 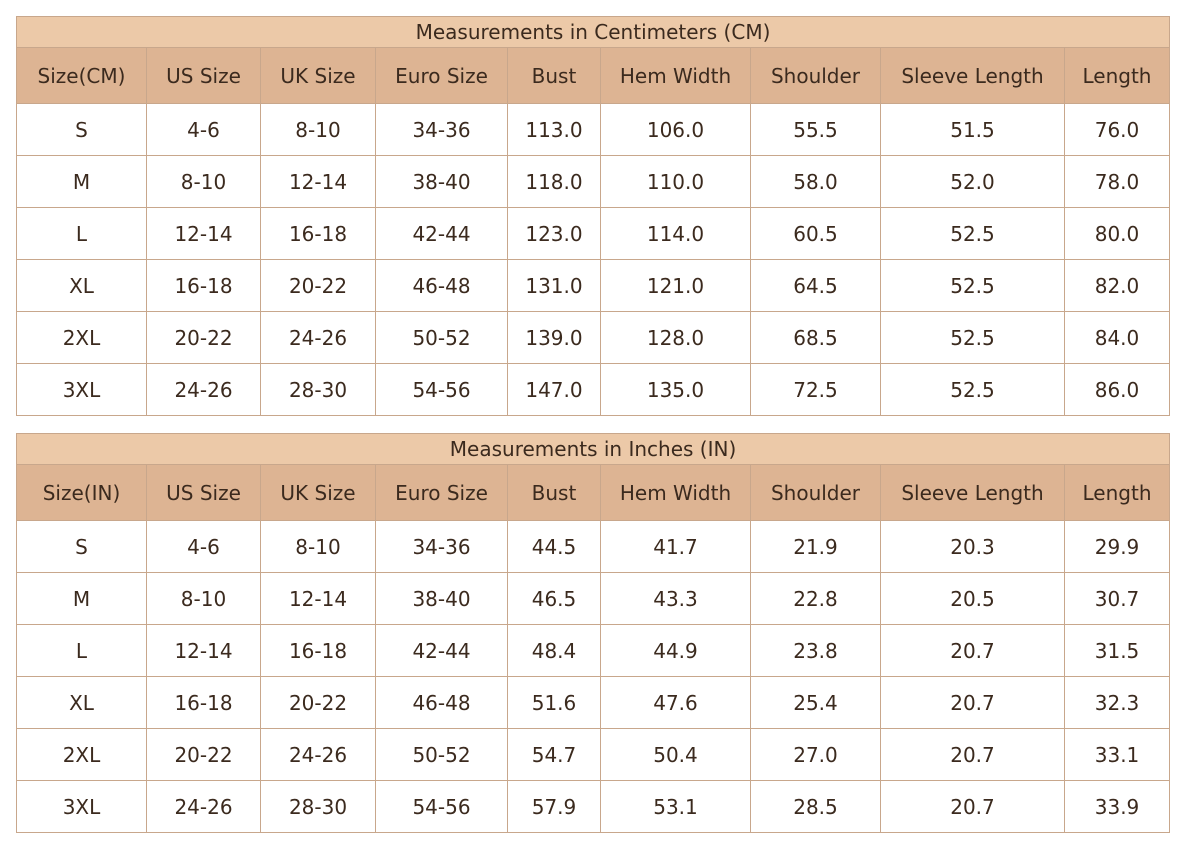 I want to click on data-row: 3XL 24-26 28-30 54-56 57.9 53.1 28.5 20.7 33.9, so click(x=593, y=806).